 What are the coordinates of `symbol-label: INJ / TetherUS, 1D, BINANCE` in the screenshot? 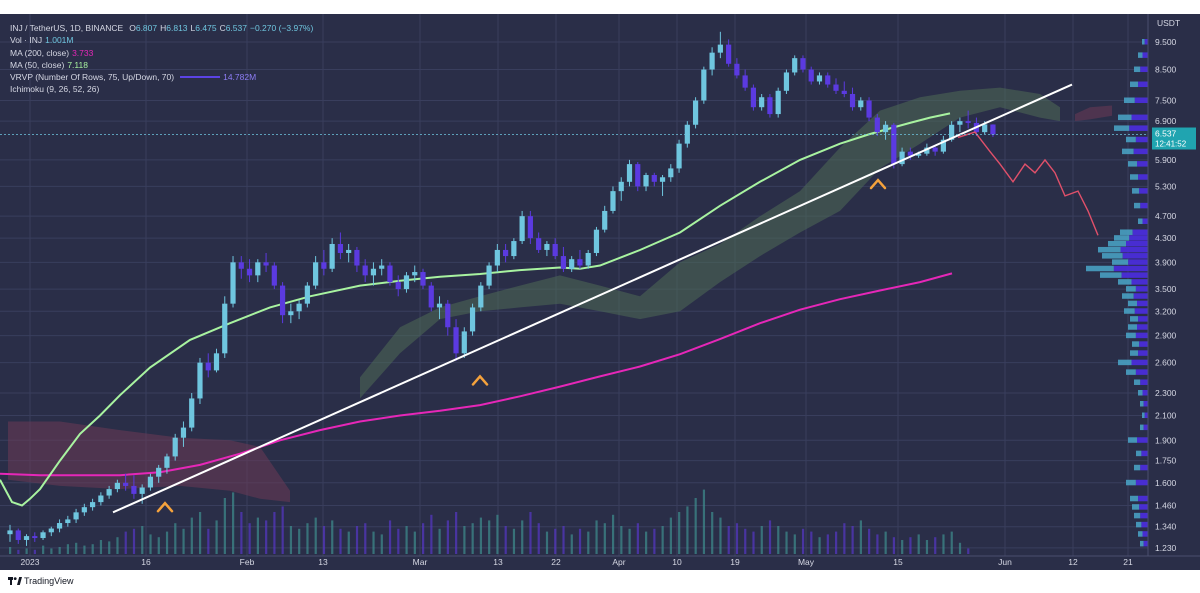 It's located at (67, 28).